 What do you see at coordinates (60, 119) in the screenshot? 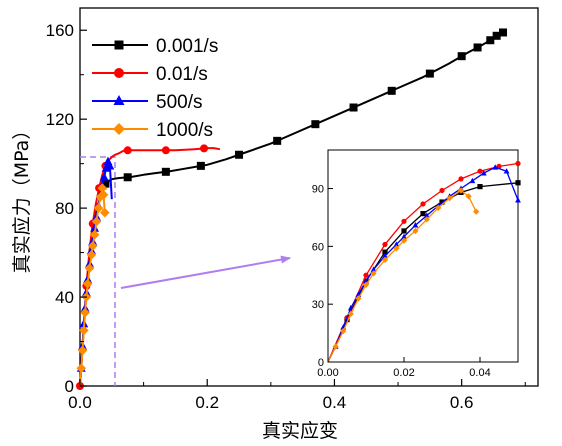
I see `y-tick-label: 120` at bounding box center [60, 119].